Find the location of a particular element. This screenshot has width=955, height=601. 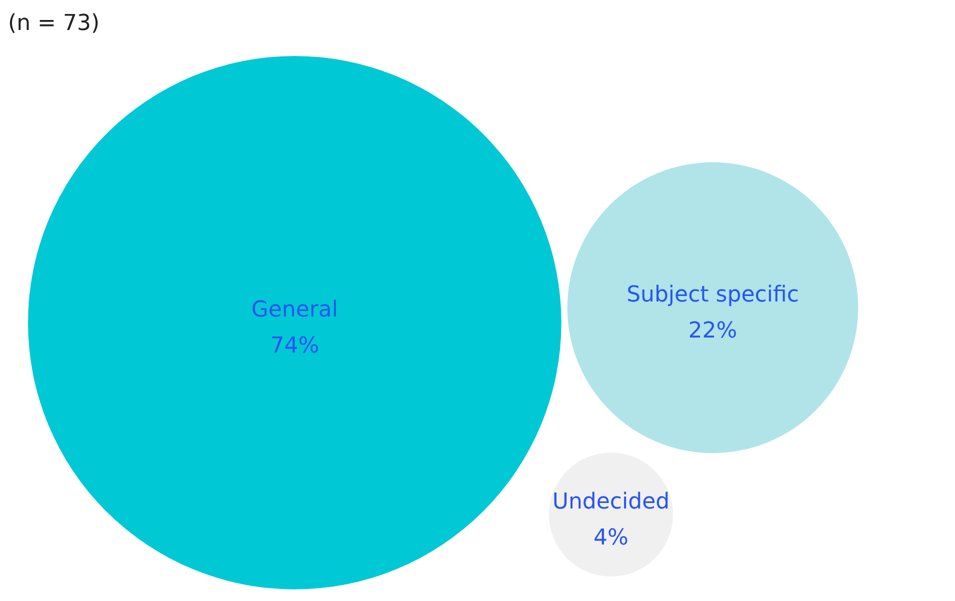

data-label: 74% is located at coordinates (295, 346).